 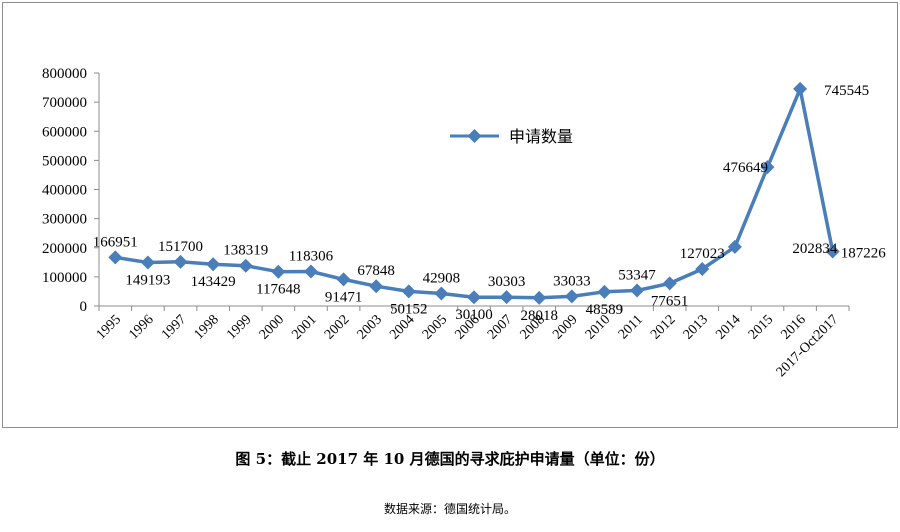 I want to click on x-tick-label: 2015, so click(x=761, y=327).